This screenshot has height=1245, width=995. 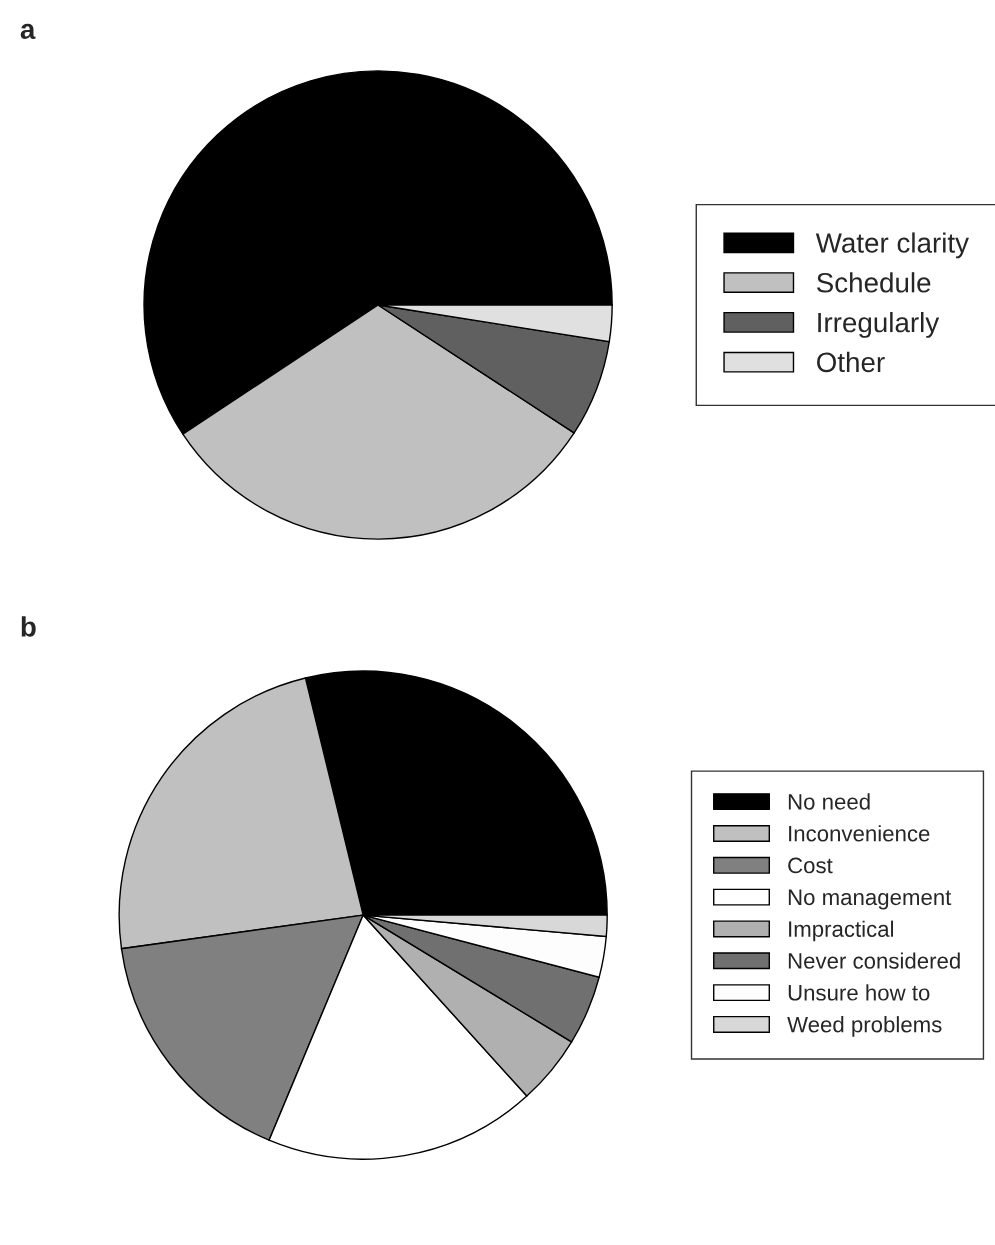 I want to click on legend-label: Other, so click(x=851, y=362).